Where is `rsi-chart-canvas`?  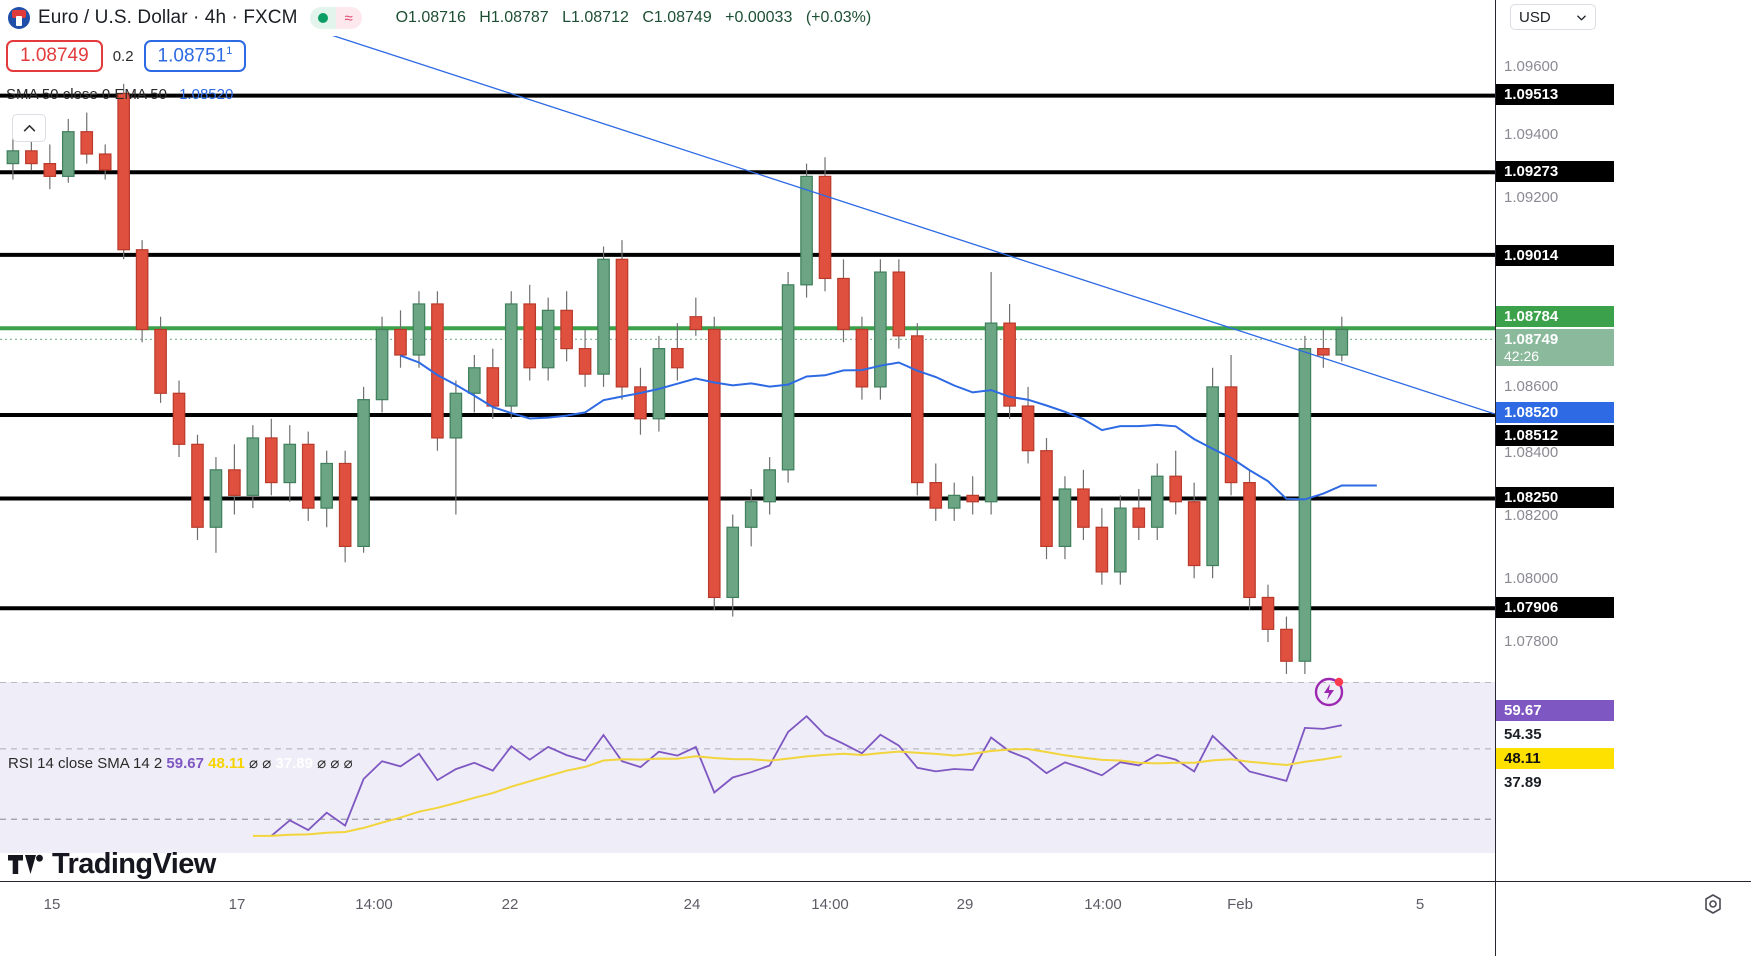 rsi-chart-canvas is located at coordinates (747, 759).